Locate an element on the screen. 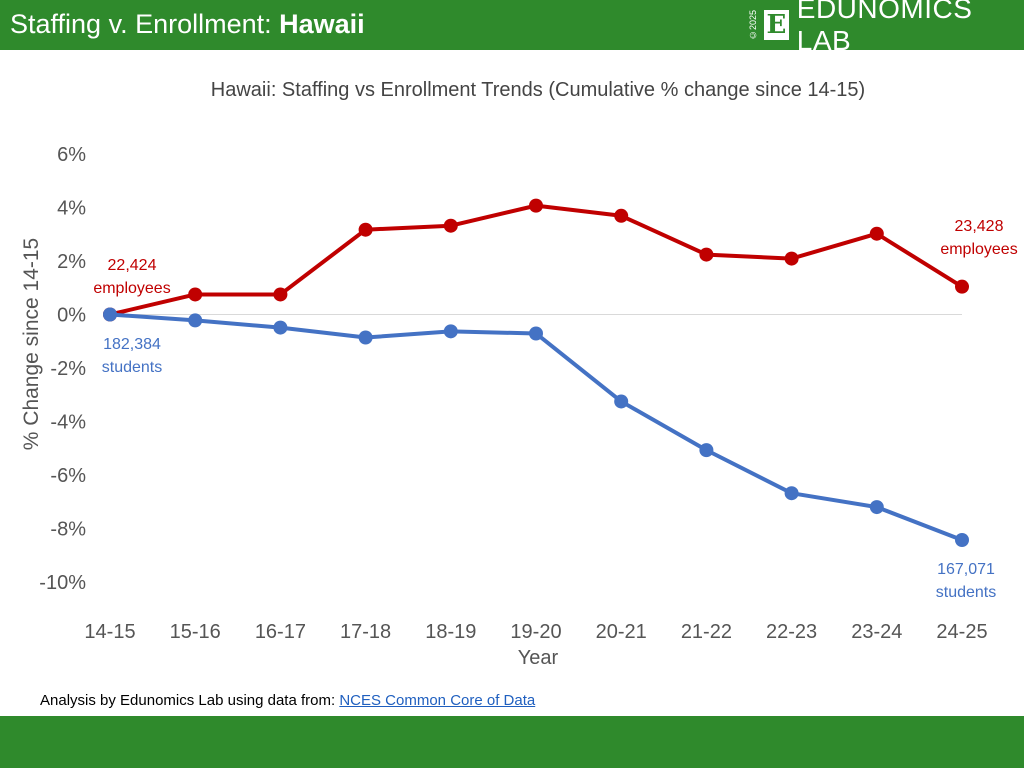 The image size is (1024, 768). x-tick-label: 15-16 is located at coordinates (195, 632).